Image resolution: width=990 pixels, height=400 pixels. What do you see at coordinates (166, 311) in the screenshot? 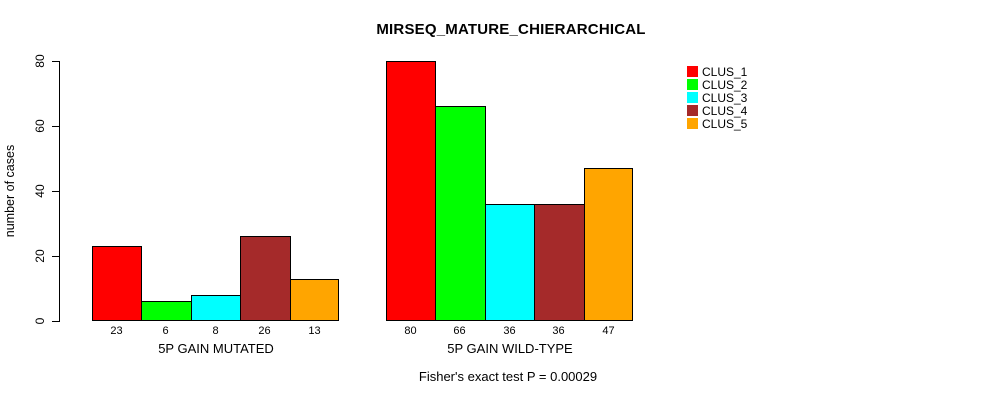
I see `bar-clus_2-group1` at bounding box center [166, 311].